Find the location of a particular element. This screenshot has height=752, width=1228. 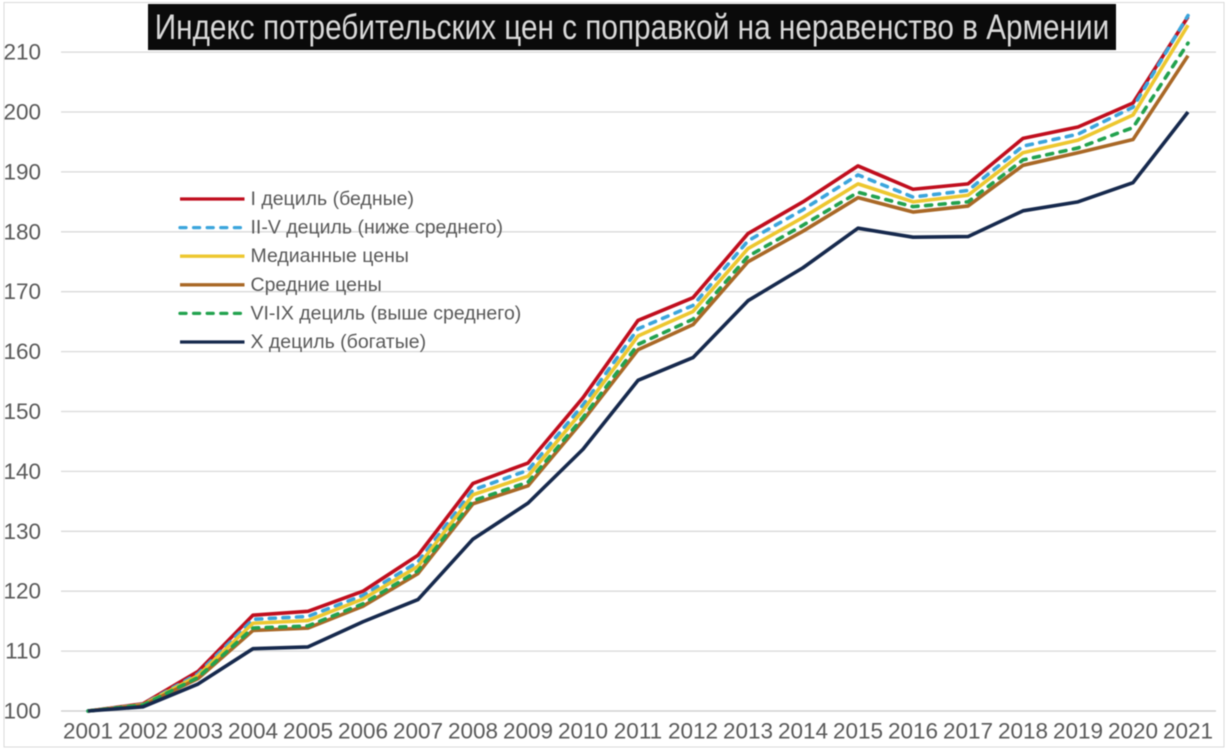

svg-text: 190 is located at coordinates (22, 171).